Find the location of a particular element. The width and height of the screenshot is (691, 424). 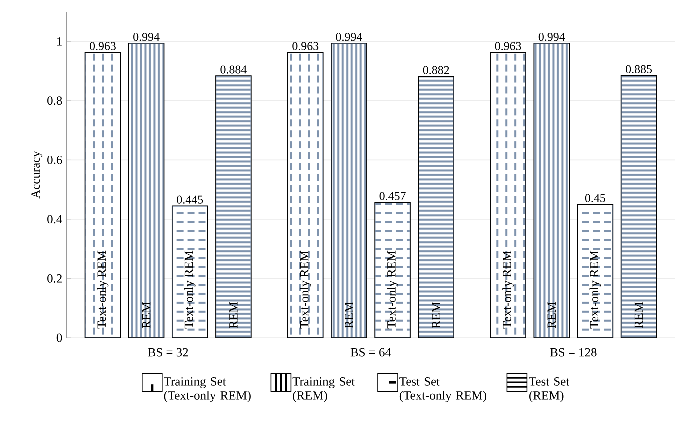

legend-label: Test Set (Text-only REM) is located at coordinates (443, 390).